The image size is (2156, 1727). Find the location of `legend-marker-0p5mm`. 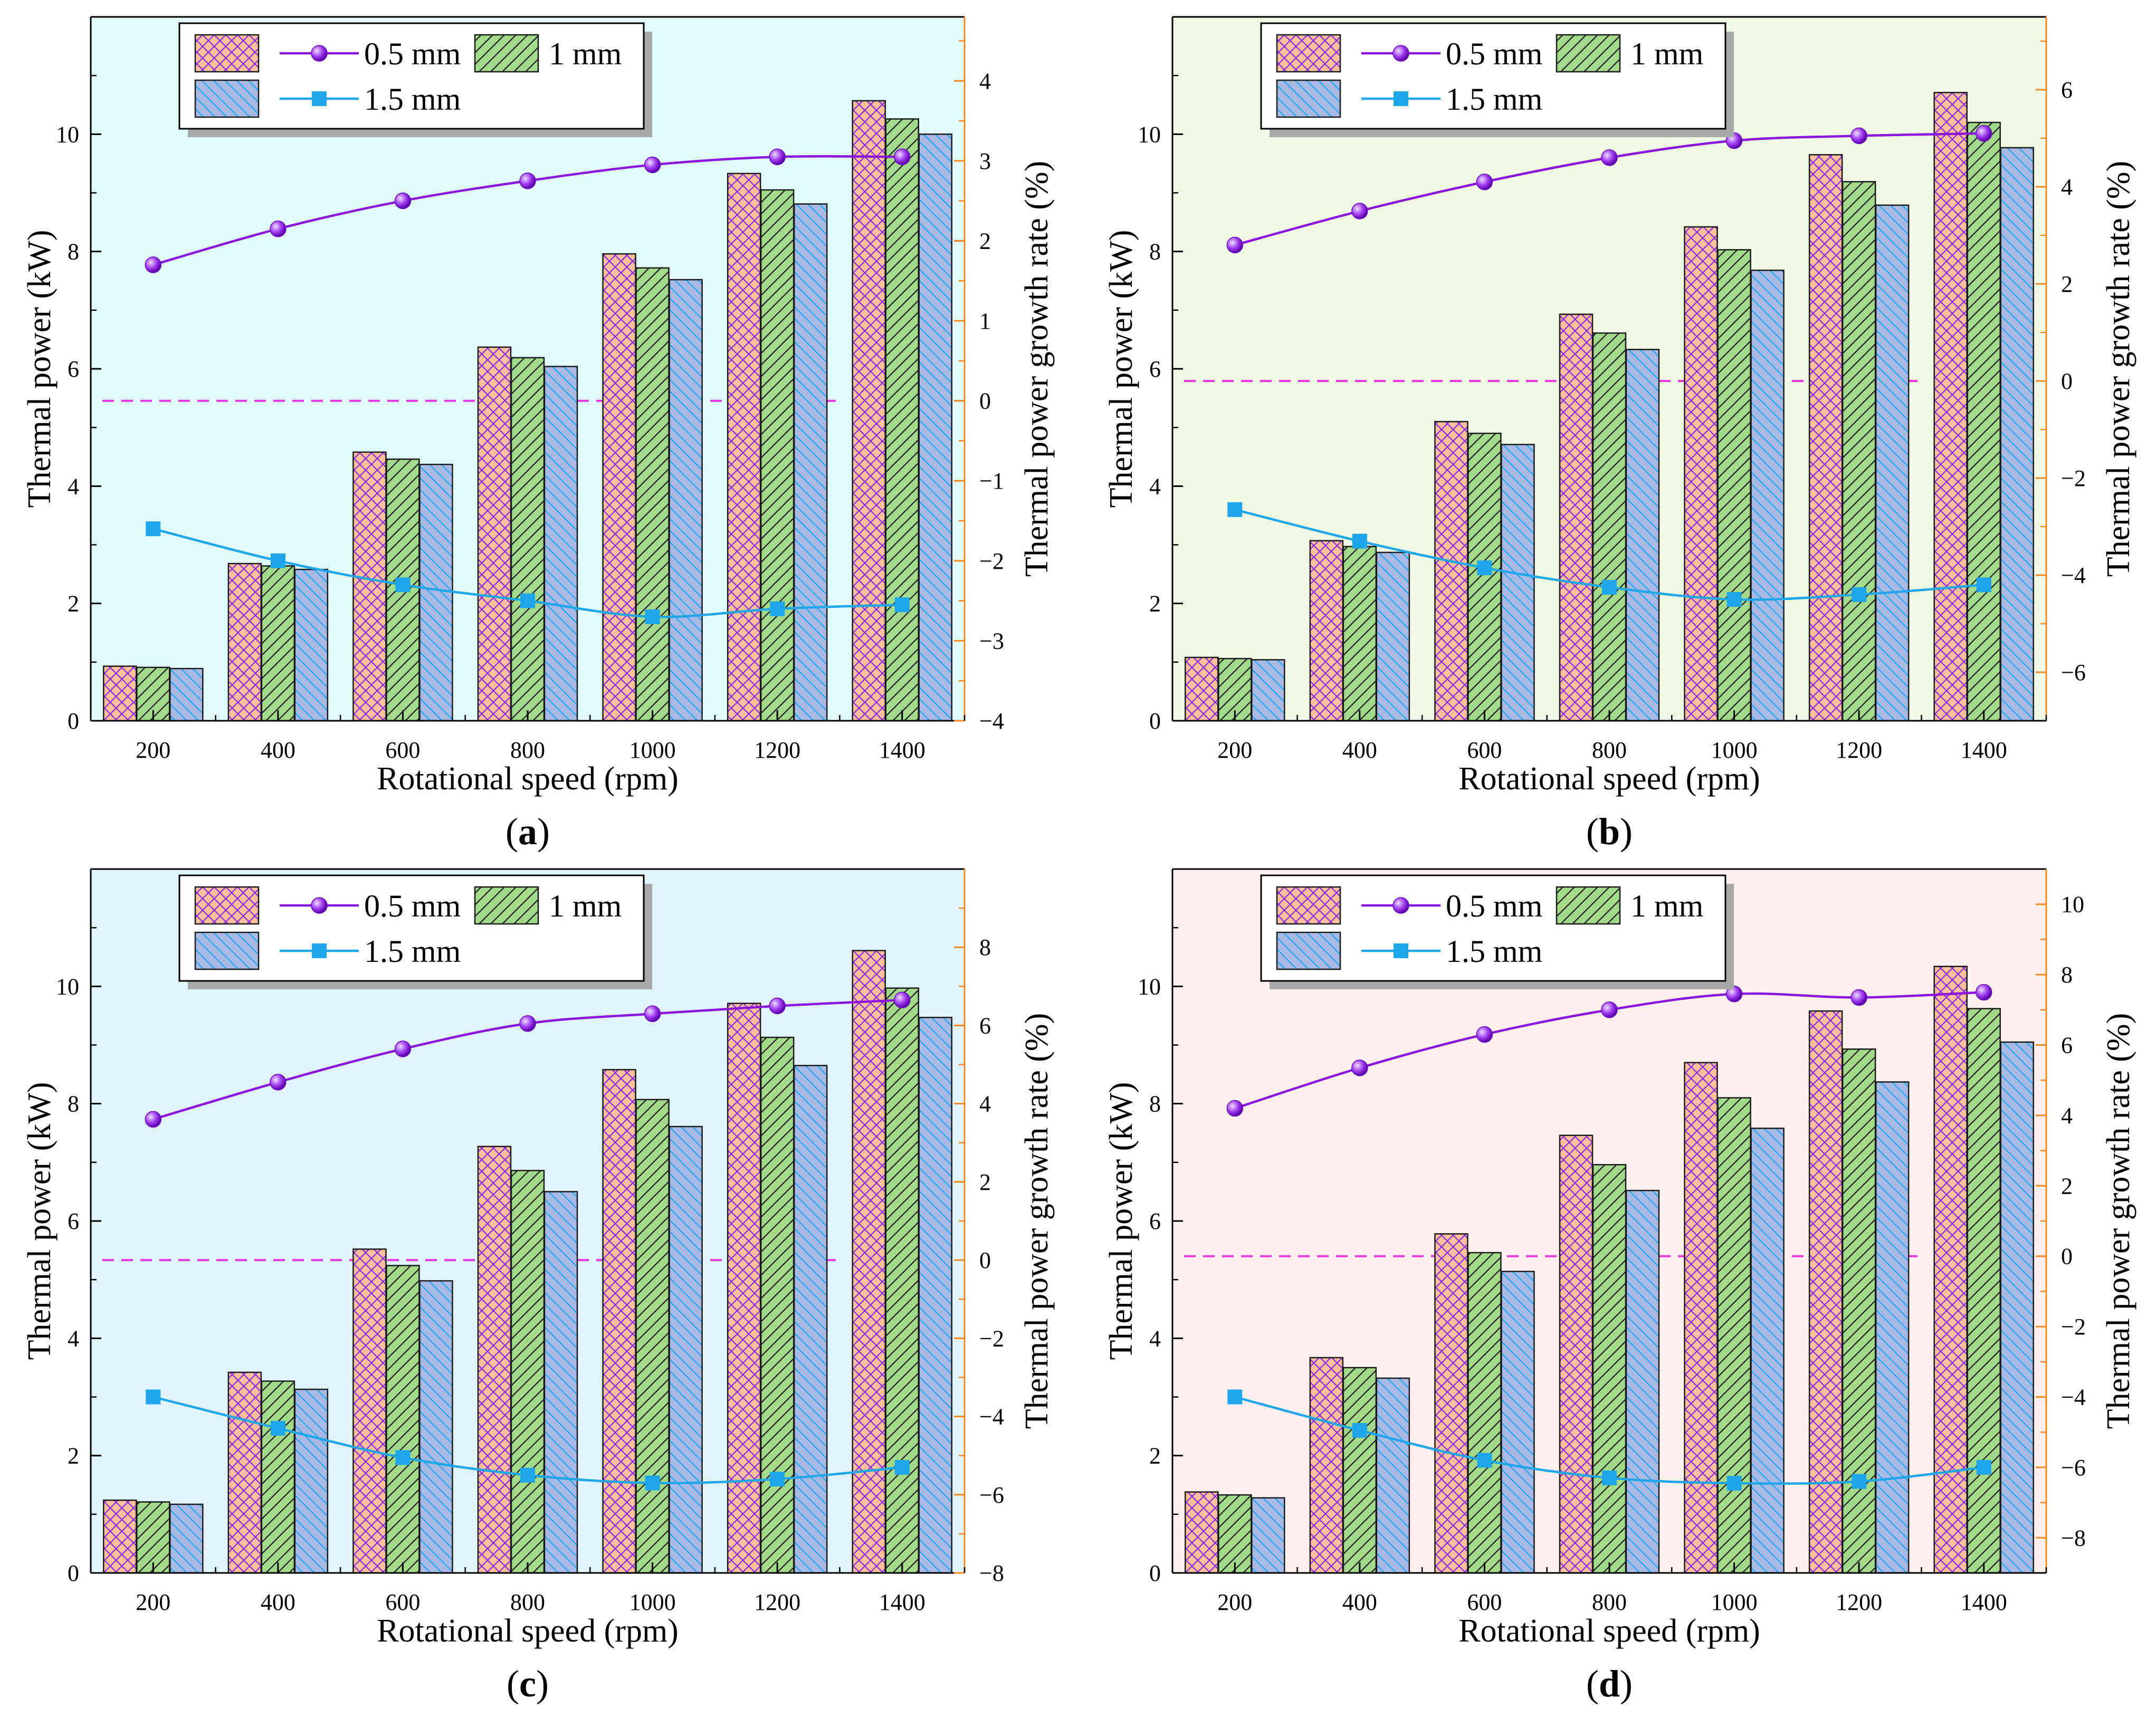

legend-marker-0p5mm is located at coordinates (319, 54).